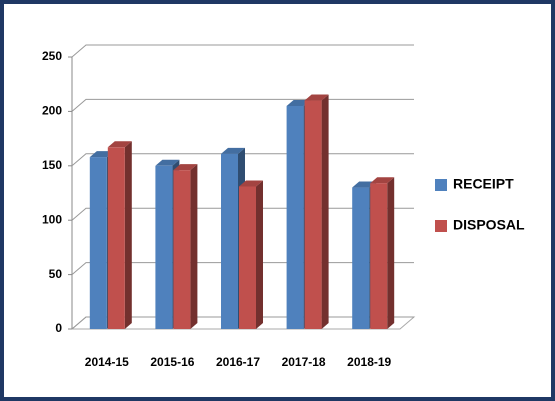 The image size is (555, 401). What do you see at coordinates (107, 362) in the screenshot?
I see `x-tick-label: 2014-15` at bounding box center [107, 362].